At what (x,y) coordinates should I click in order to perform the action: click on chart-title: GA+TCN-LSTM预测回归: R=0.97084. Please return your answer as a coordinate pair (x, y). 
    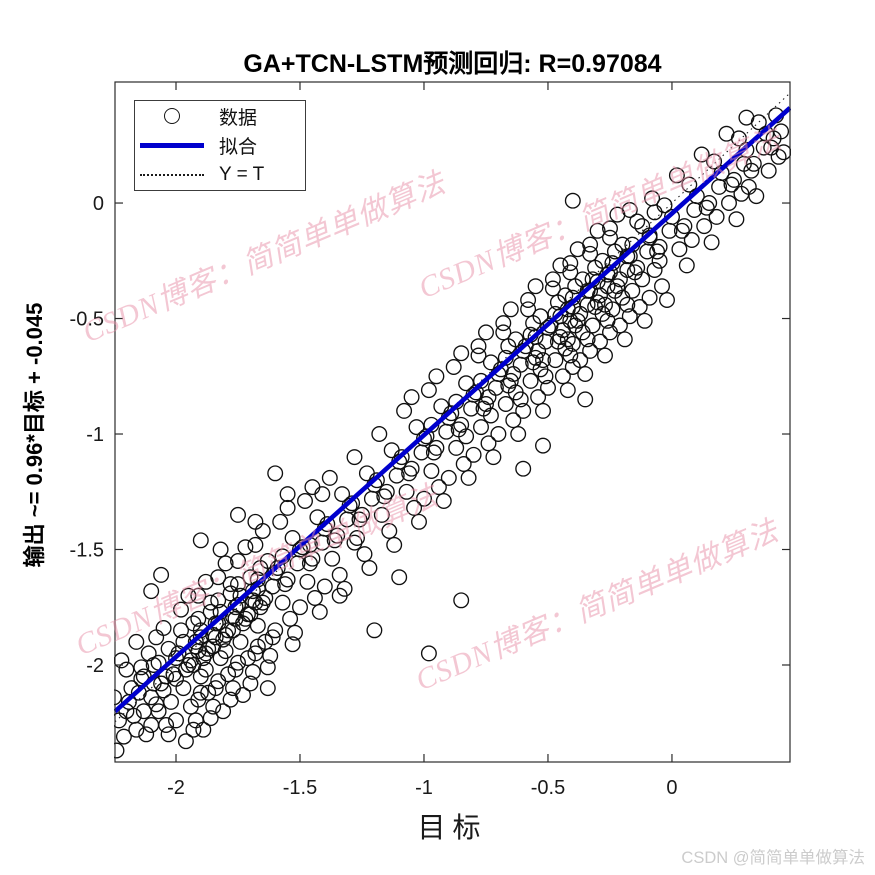
    Looking at the image, I should click on (452, 64).